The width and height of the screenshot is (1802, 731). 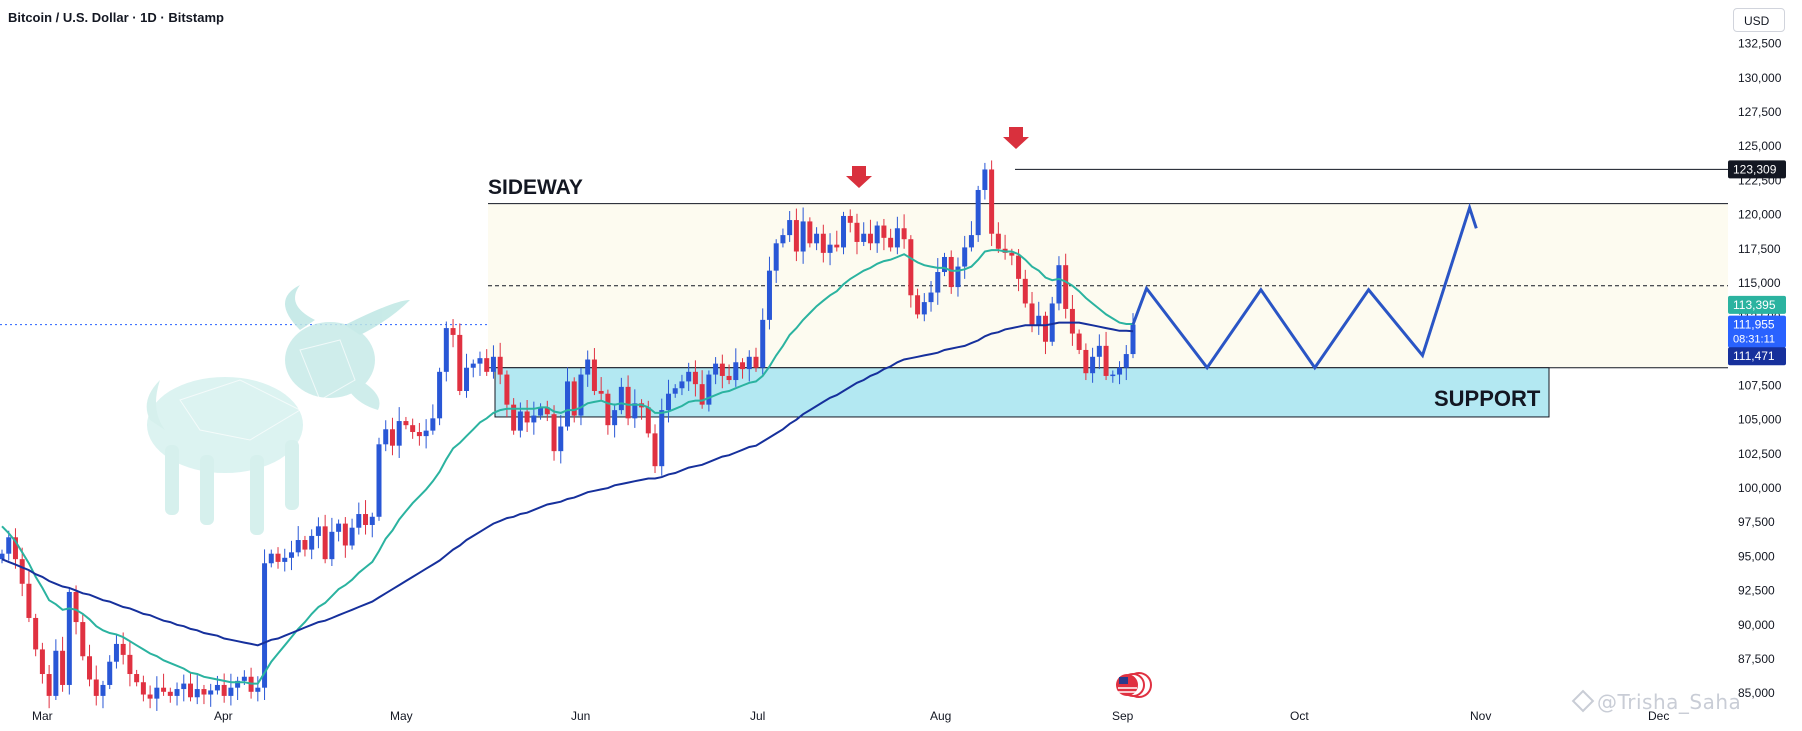 What do you see at coordinates (1487, 398) in the screenshot?
I see `support-label: SUPPORT` at bounding box center [1487, 398].